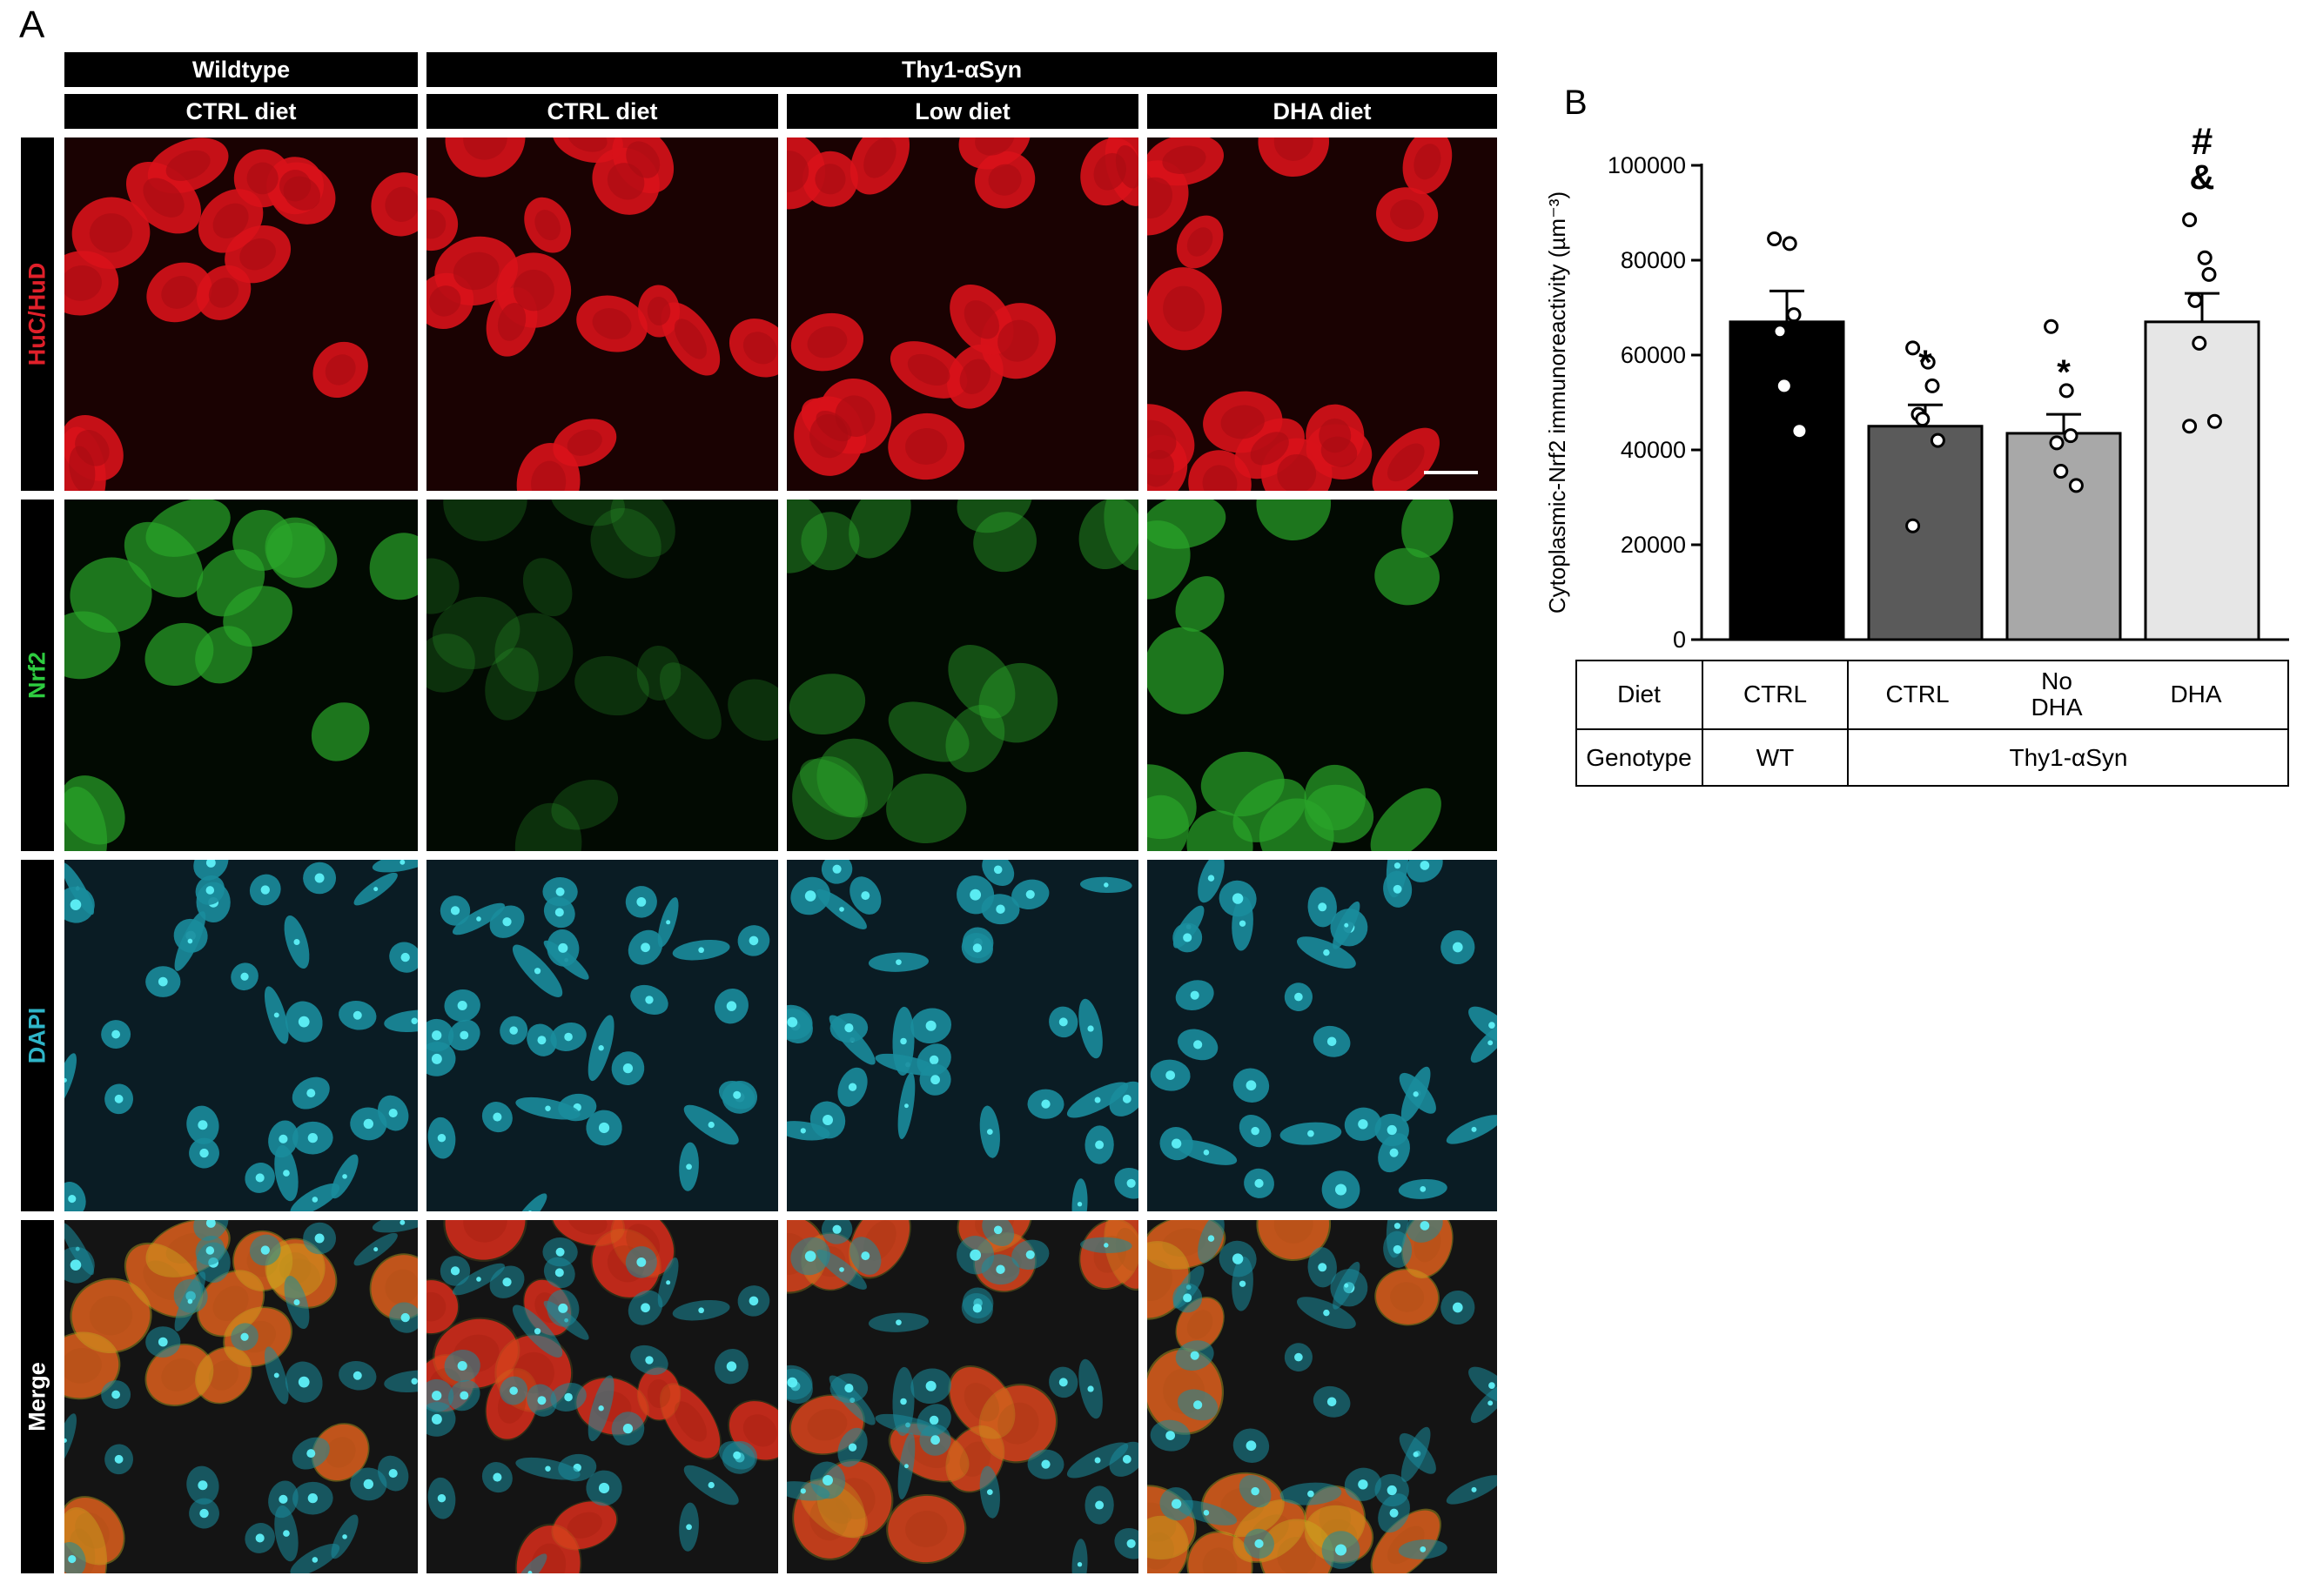 Image resolution: width=2310 pixels, height=1596 pixels. What do you see at coordinates (2196, 694) in the screenshot?
I see `table-diet-4: DHA` at bounding box center [2196, 694].